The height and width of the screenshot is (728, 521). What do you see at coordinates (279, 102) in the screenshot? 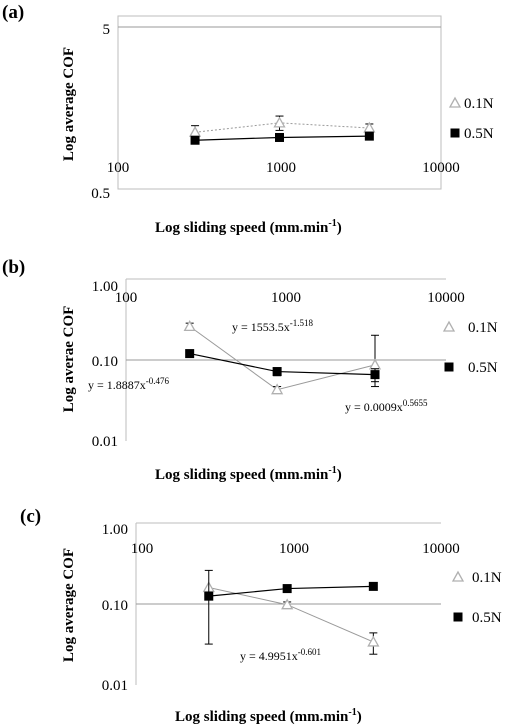
I see `panel-a-frame` at bounding box center [279, 102].